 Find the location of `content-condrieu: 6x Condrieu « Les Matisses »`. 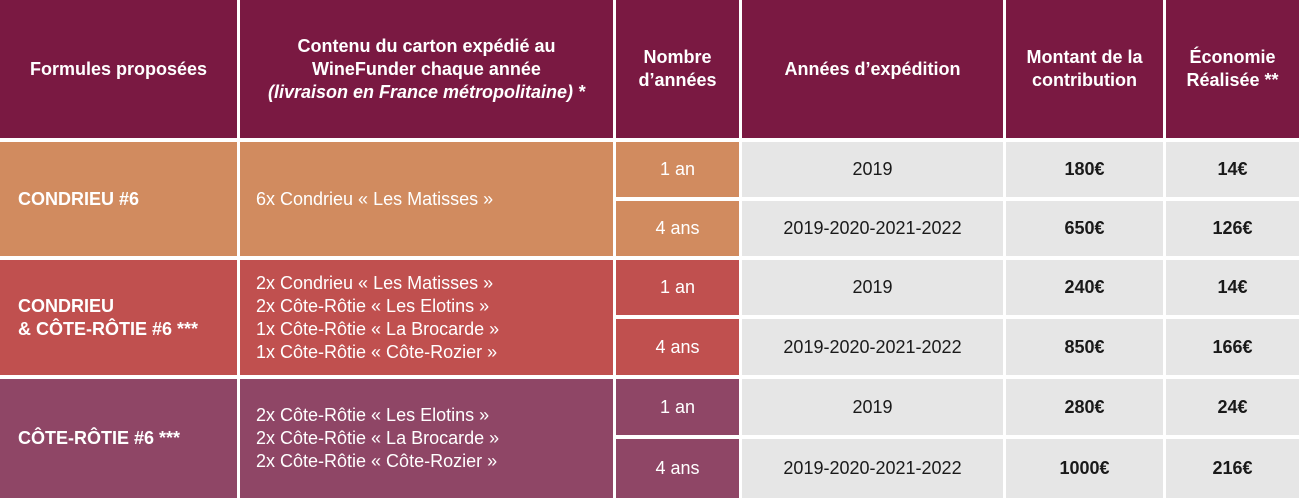

content-condrieu: 6x Condrieu « Les Matisses » is located at coordinates (426, 199).